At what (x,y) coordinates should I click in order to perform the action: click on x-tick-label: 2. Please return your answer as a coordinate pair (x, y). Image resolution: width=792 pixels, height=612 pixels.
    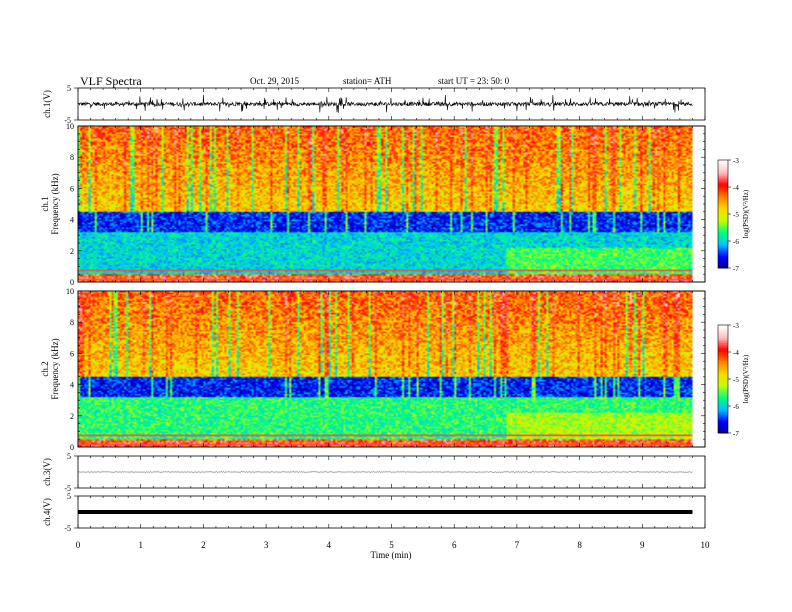
    Looking at the image, I should click on (203, 545).